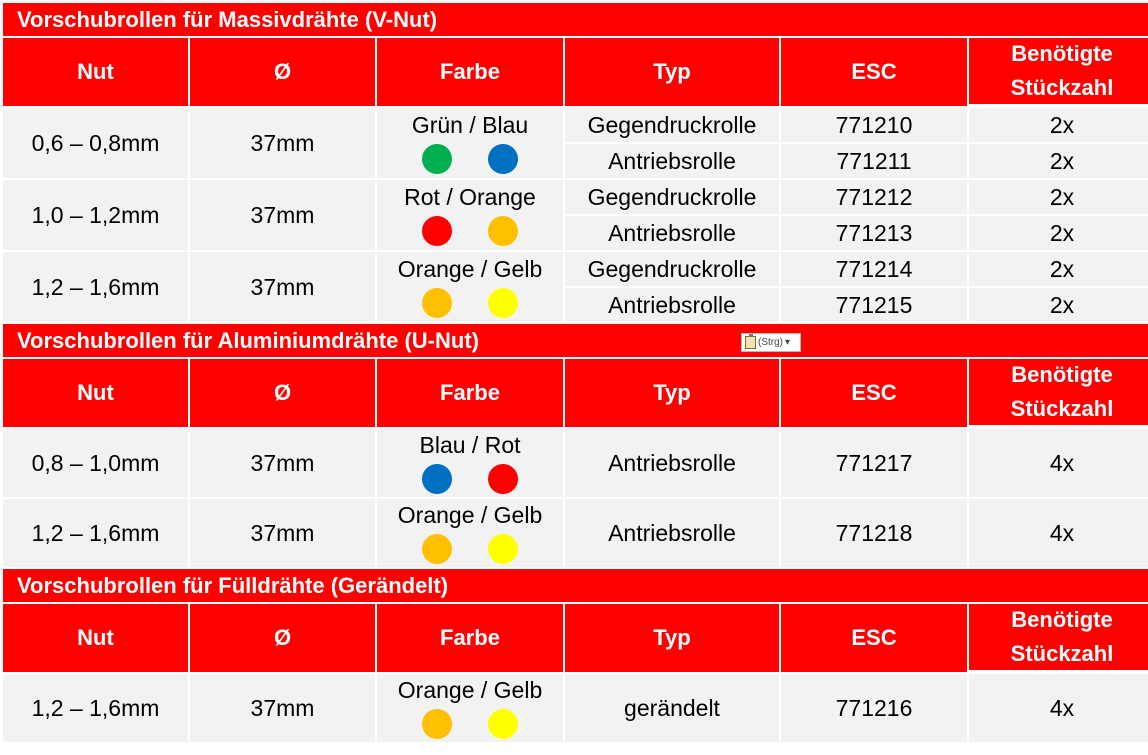  I want to click on typ-cell: gerändelt, so click(672, 708).